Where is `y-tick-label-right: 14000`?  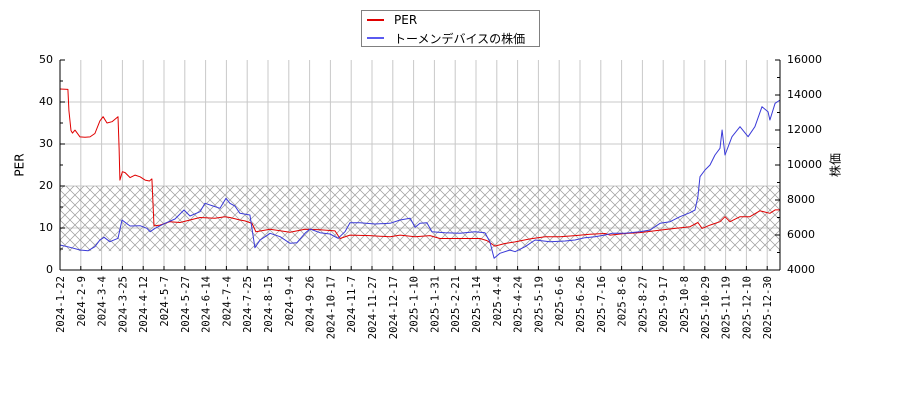 y-tick-label-right: 14000 is located at coordinates (804, 94).